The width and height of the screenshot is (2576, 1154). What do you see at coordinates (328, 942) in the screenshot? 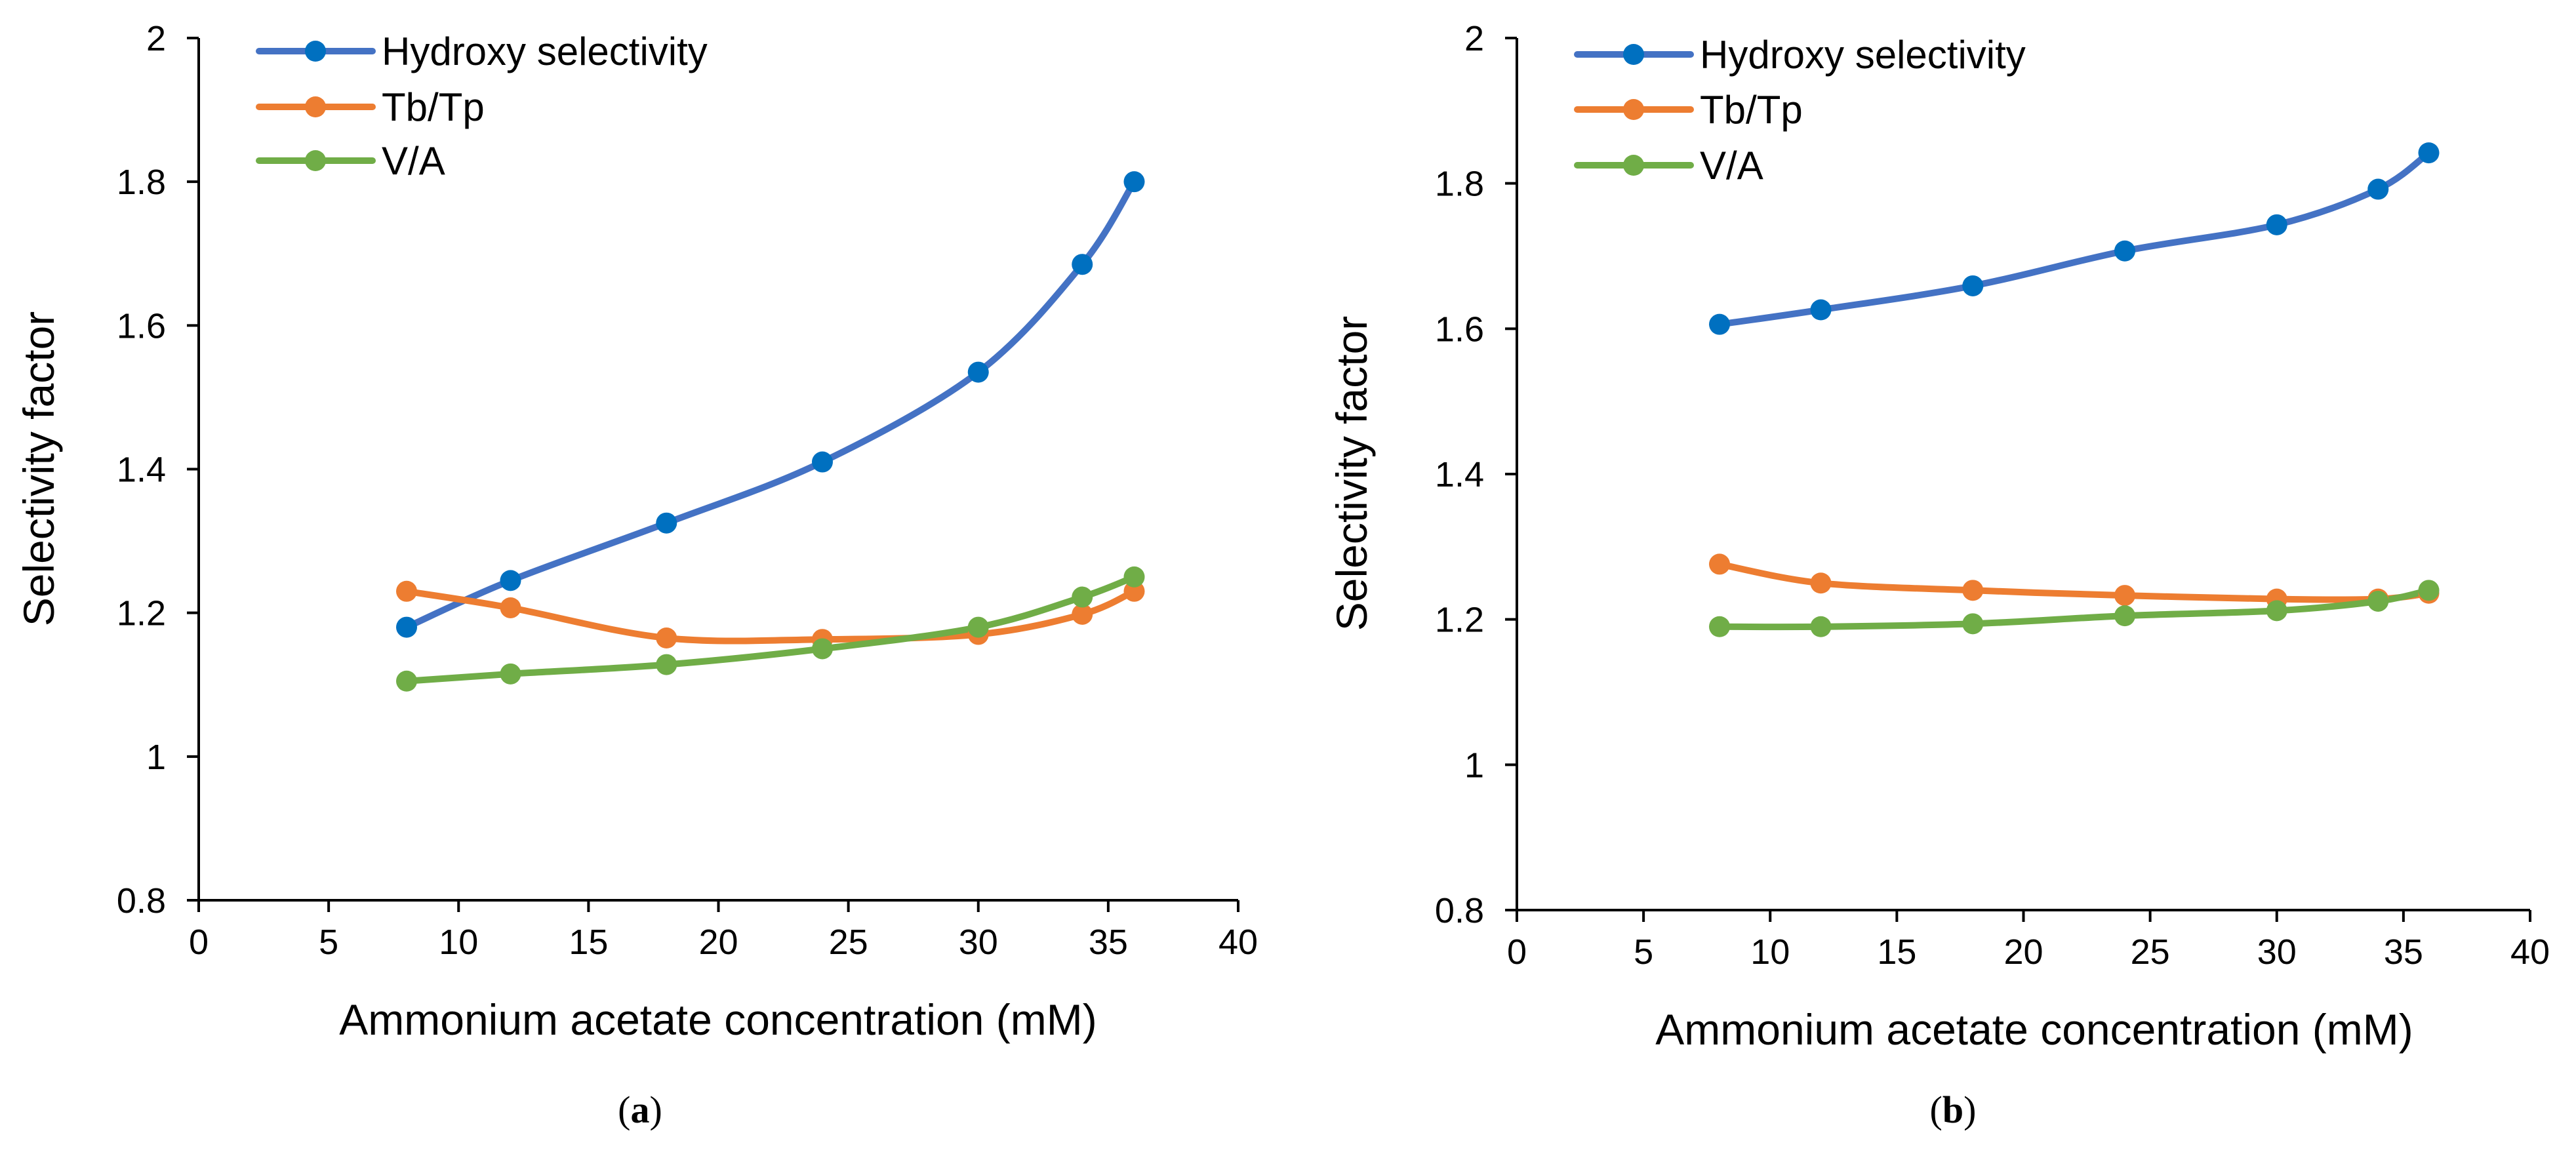
I see `x-tick-label: 5` at bounding box center [328, 942].